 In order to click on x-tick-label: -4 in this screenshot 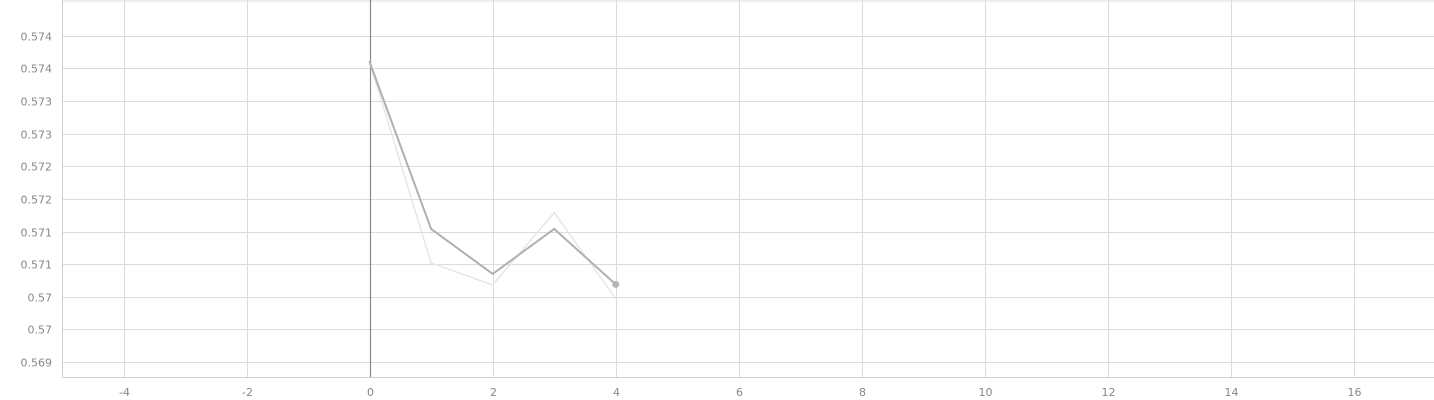, I will do `click(124, 392)`.